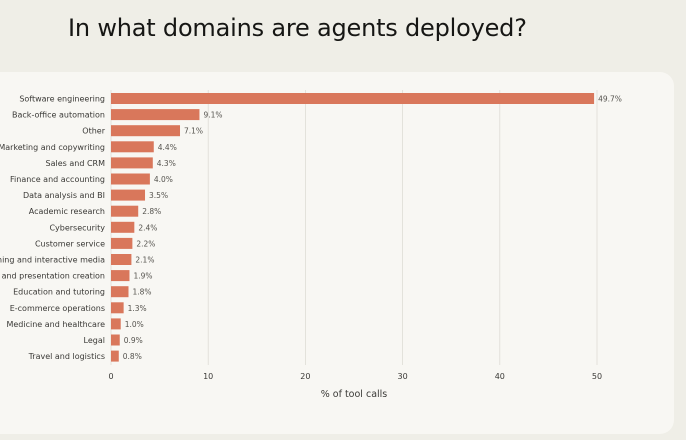 The image size is (686, 440). Describe the element at coordinates (208, 376) in the screenshot. I see `x-tick-label: 10` at that location.